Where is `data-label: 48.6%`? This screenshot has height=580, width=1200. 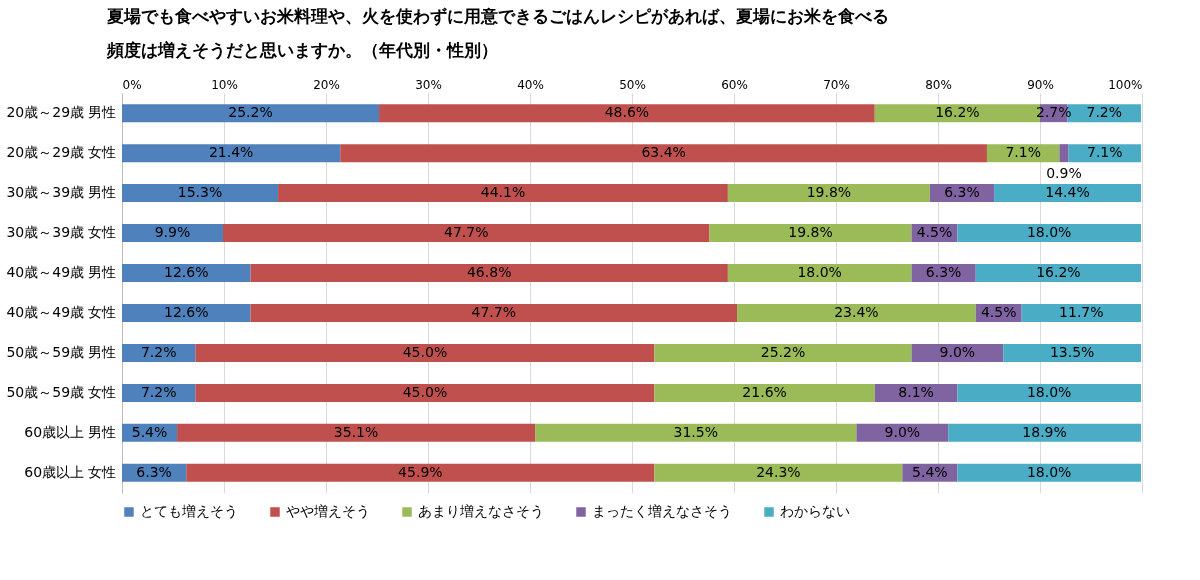 data-label: 48.6% is located at coordinates (627, 112).